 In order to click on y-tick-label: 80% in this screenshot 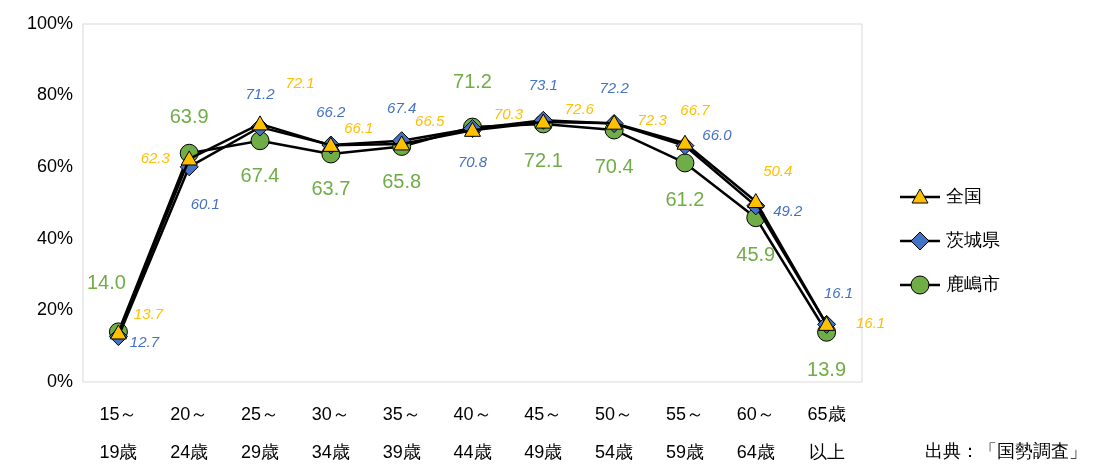, I will do `click(54, 94)`.